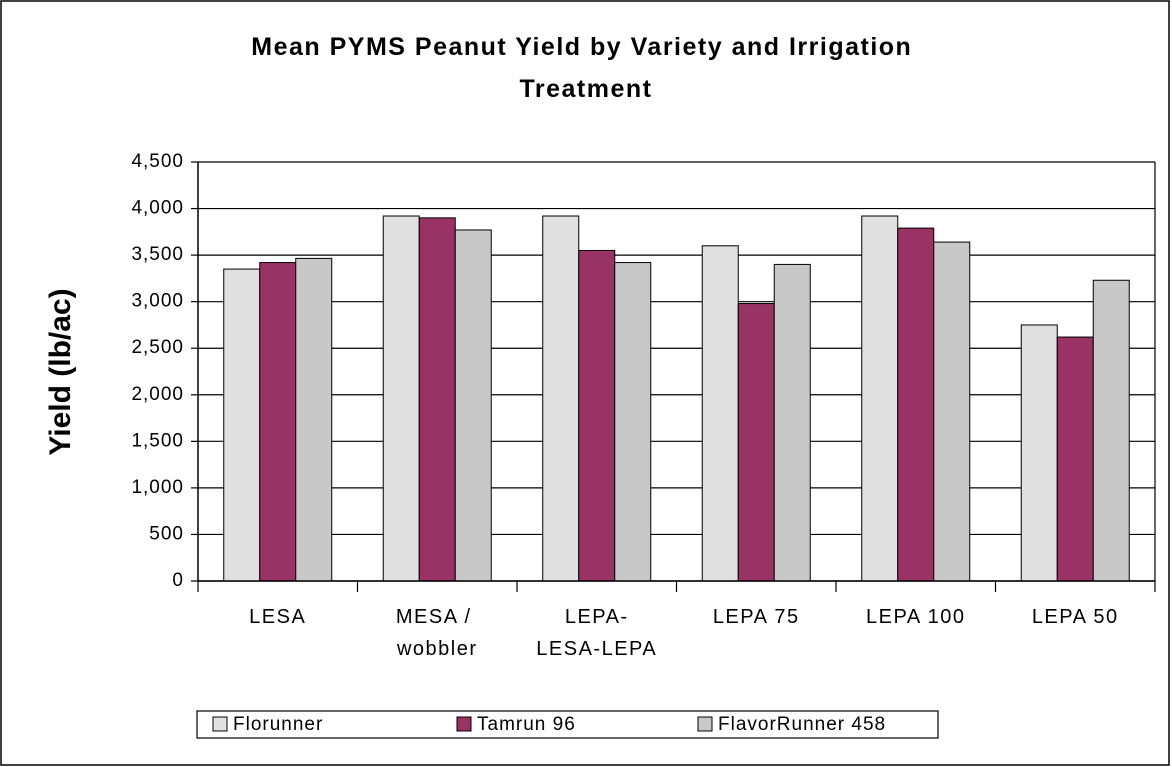 This screenshot has width=1172, height=767. Describe the element at coordinates (277, 617) in the screenshot. I see `x-tick-label: LESA` at that location.